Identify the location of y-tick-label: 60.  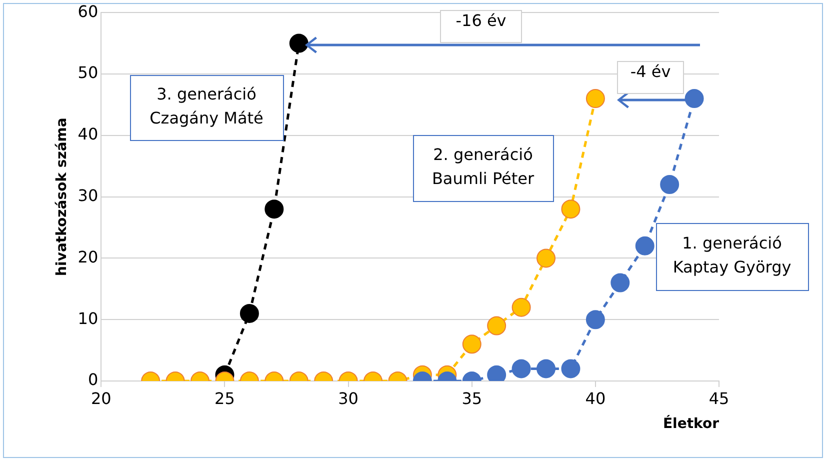
(88, 11).